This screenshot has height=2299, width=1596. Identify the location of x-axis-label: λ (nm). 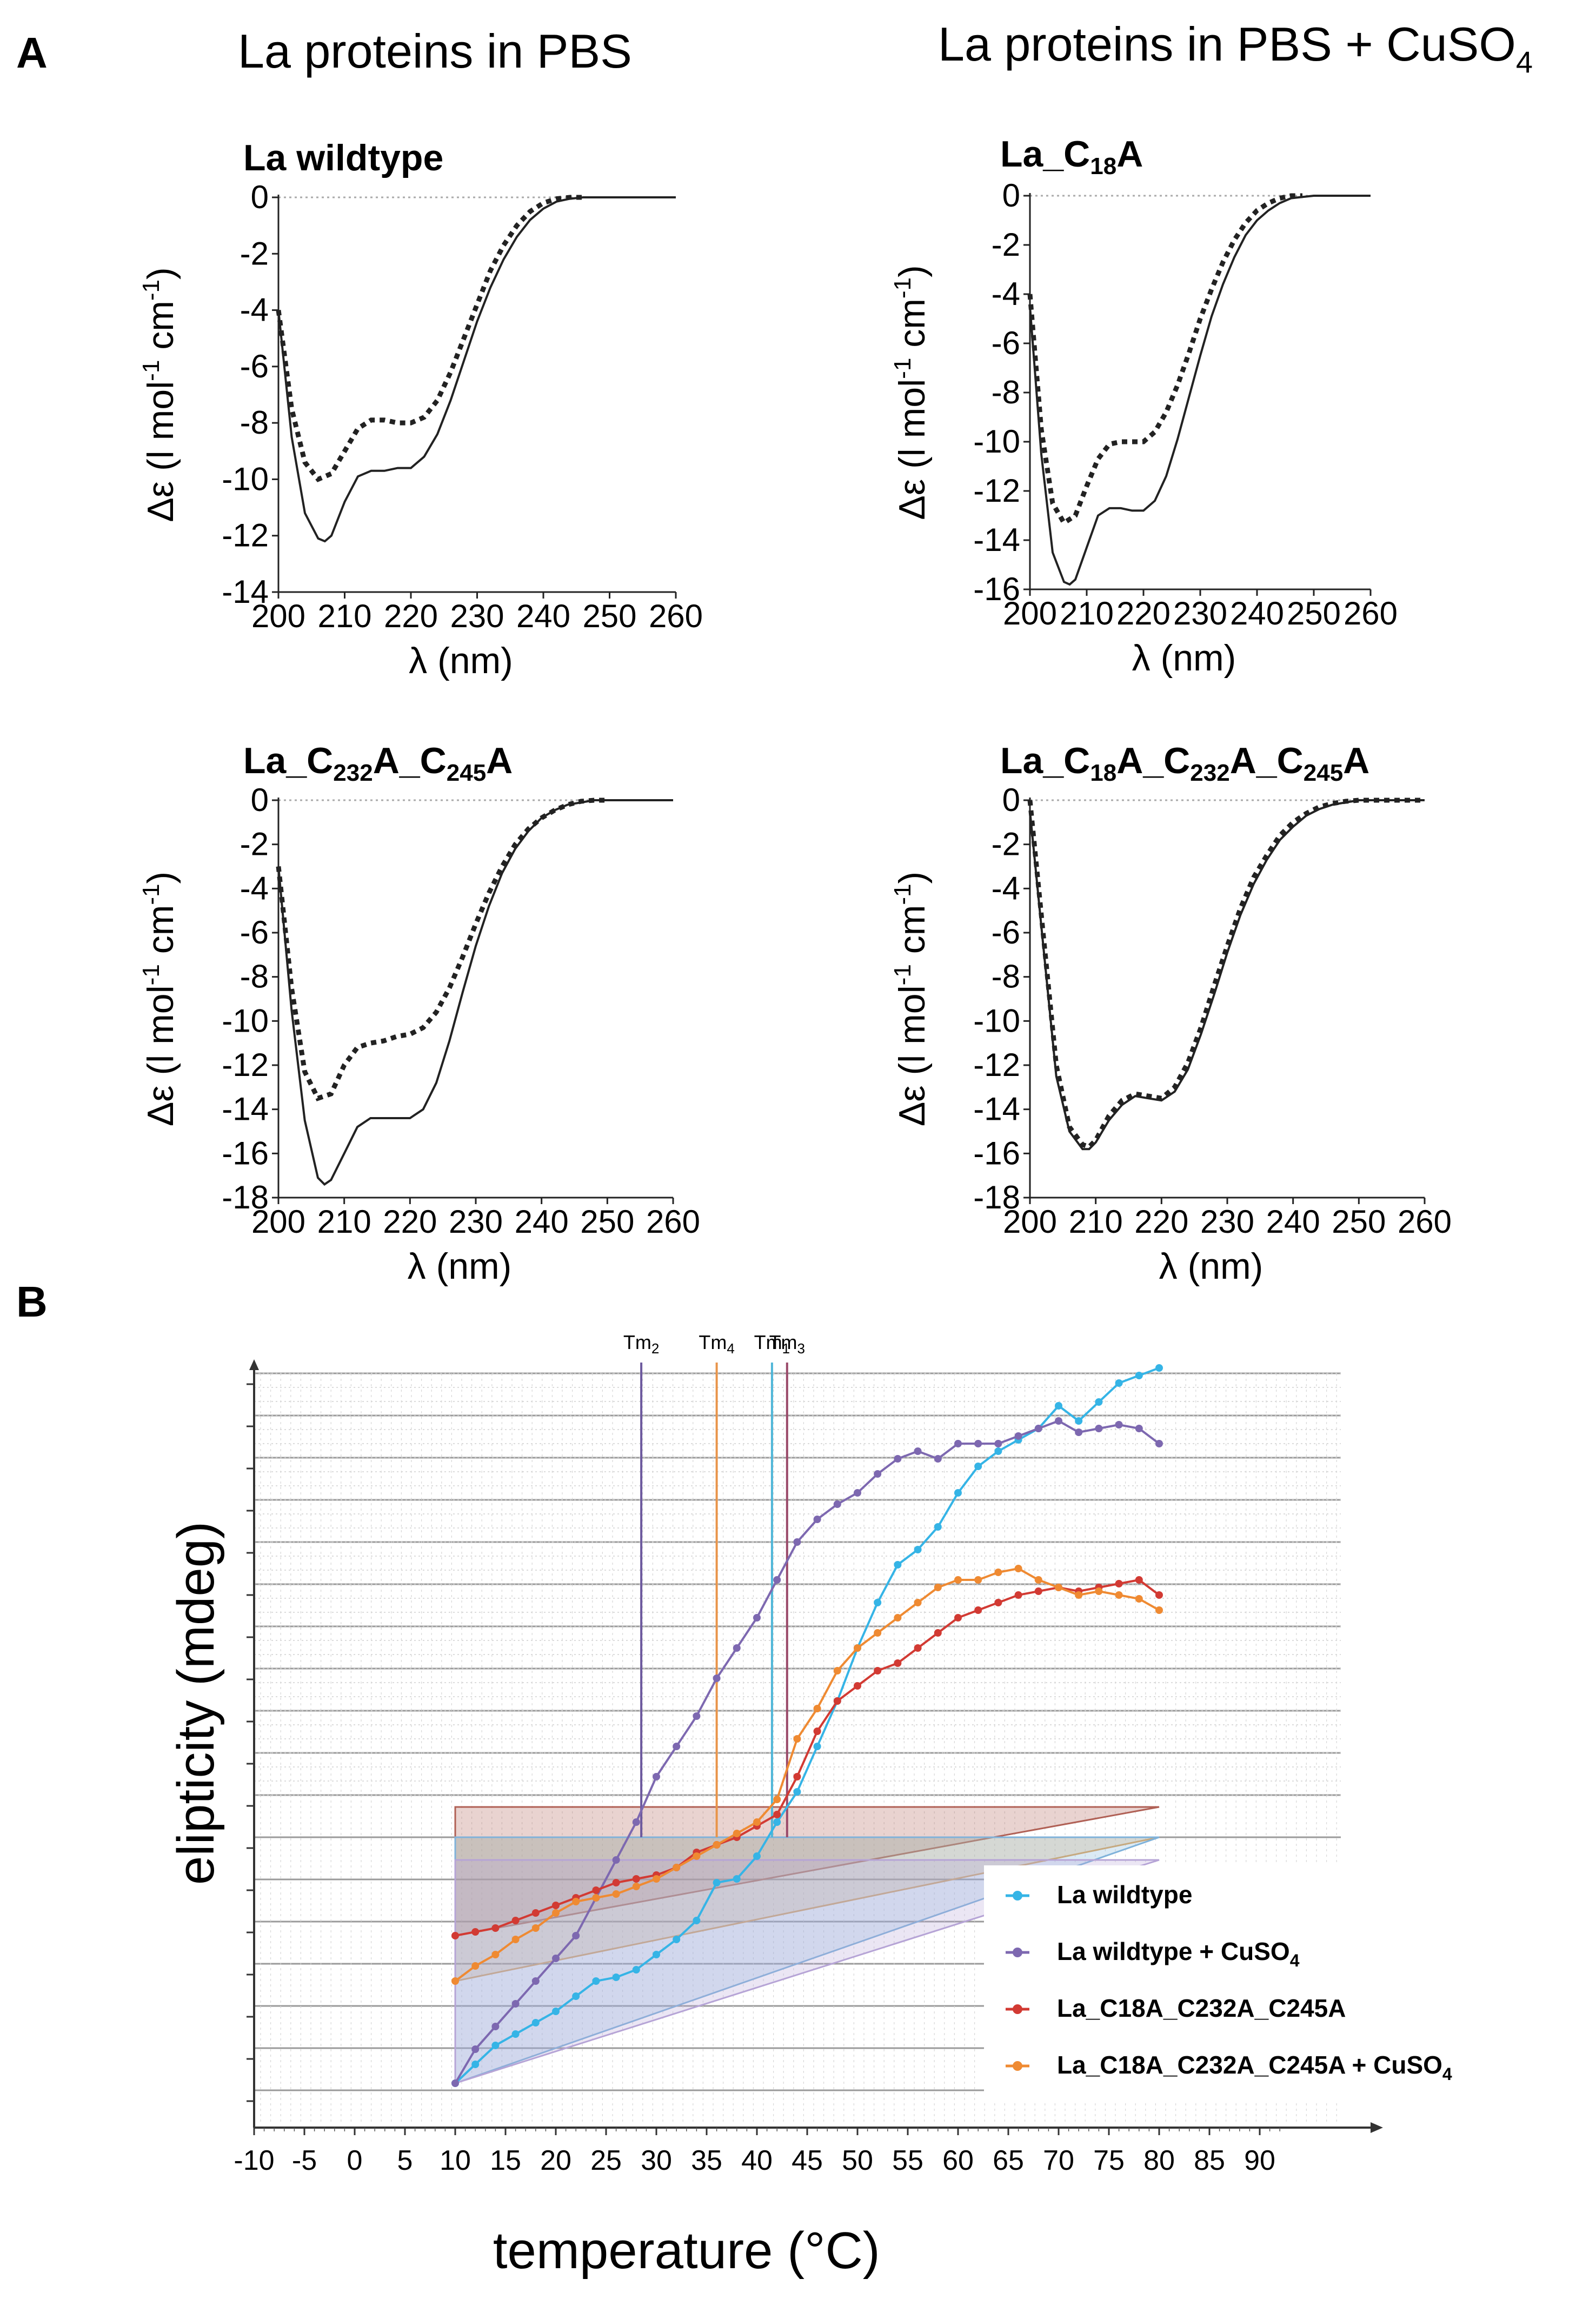
(460, 1267).